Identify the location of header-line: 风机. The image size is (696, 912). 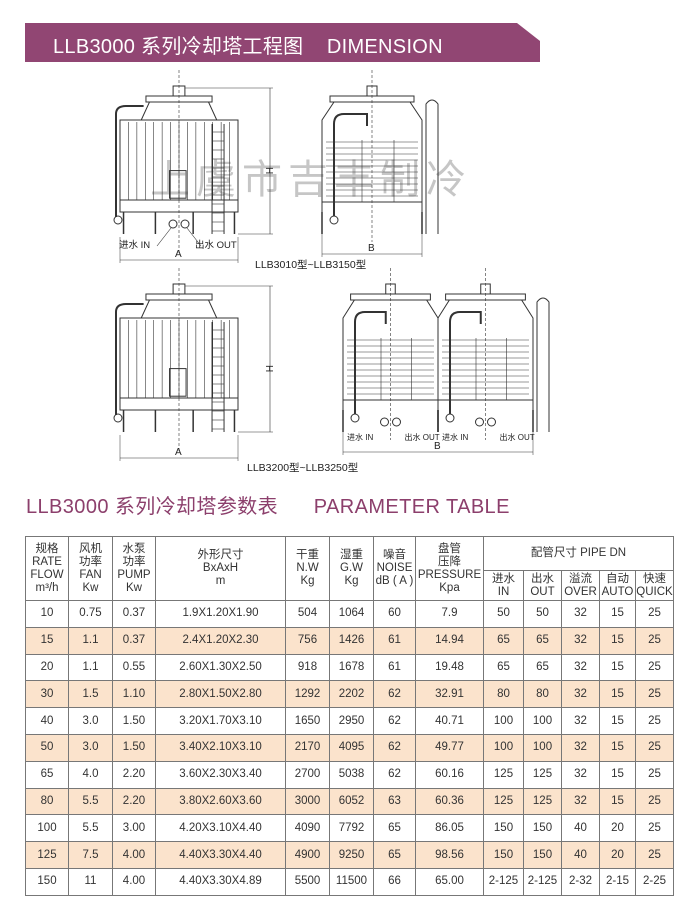
(90, 548).